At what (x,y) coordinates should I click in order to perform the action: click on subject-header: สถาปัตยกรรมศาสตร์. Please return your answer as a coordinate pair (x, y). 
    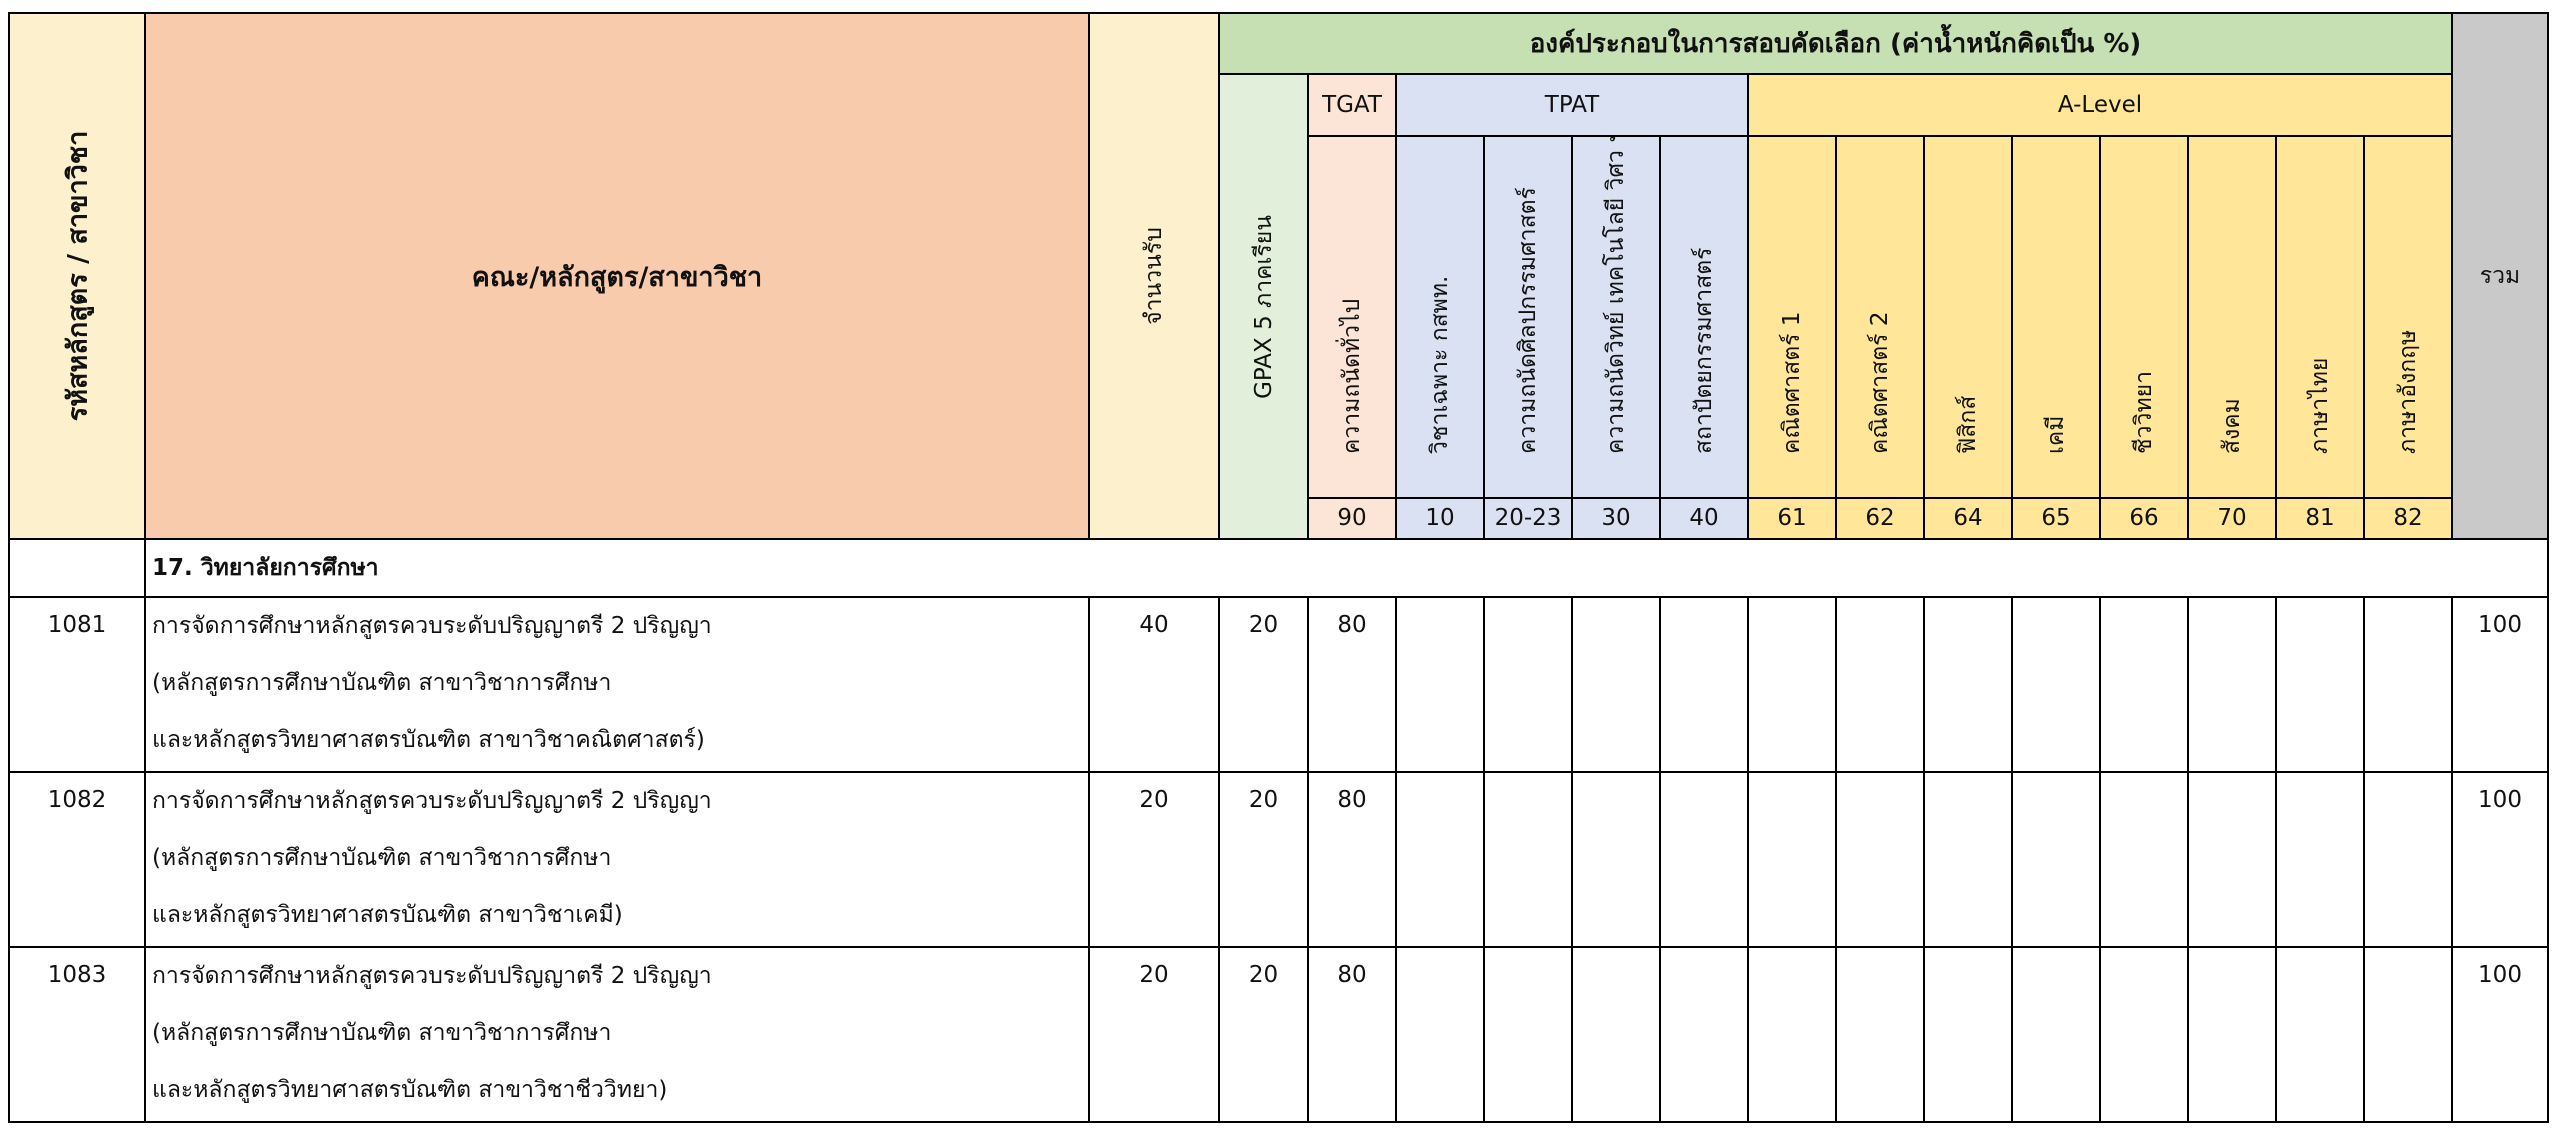
    Looking at the image, I should click on (1704, 317).